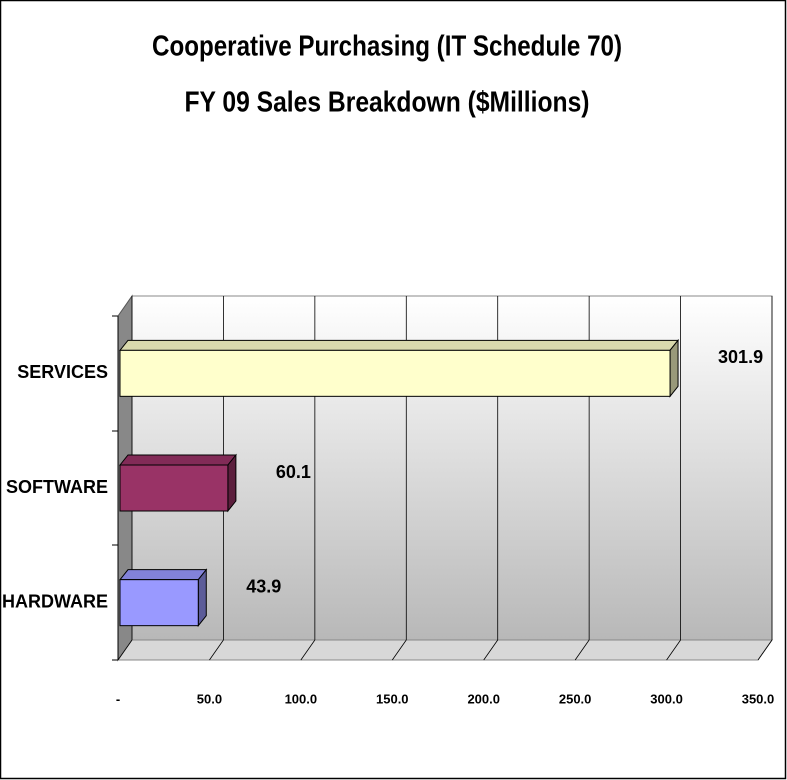 Image resolution: width=787 pixels, height=780 pixels. Describe the element at coordinates (62, 372) in the screenshot. I see `category-label: SERVICES` at that location.